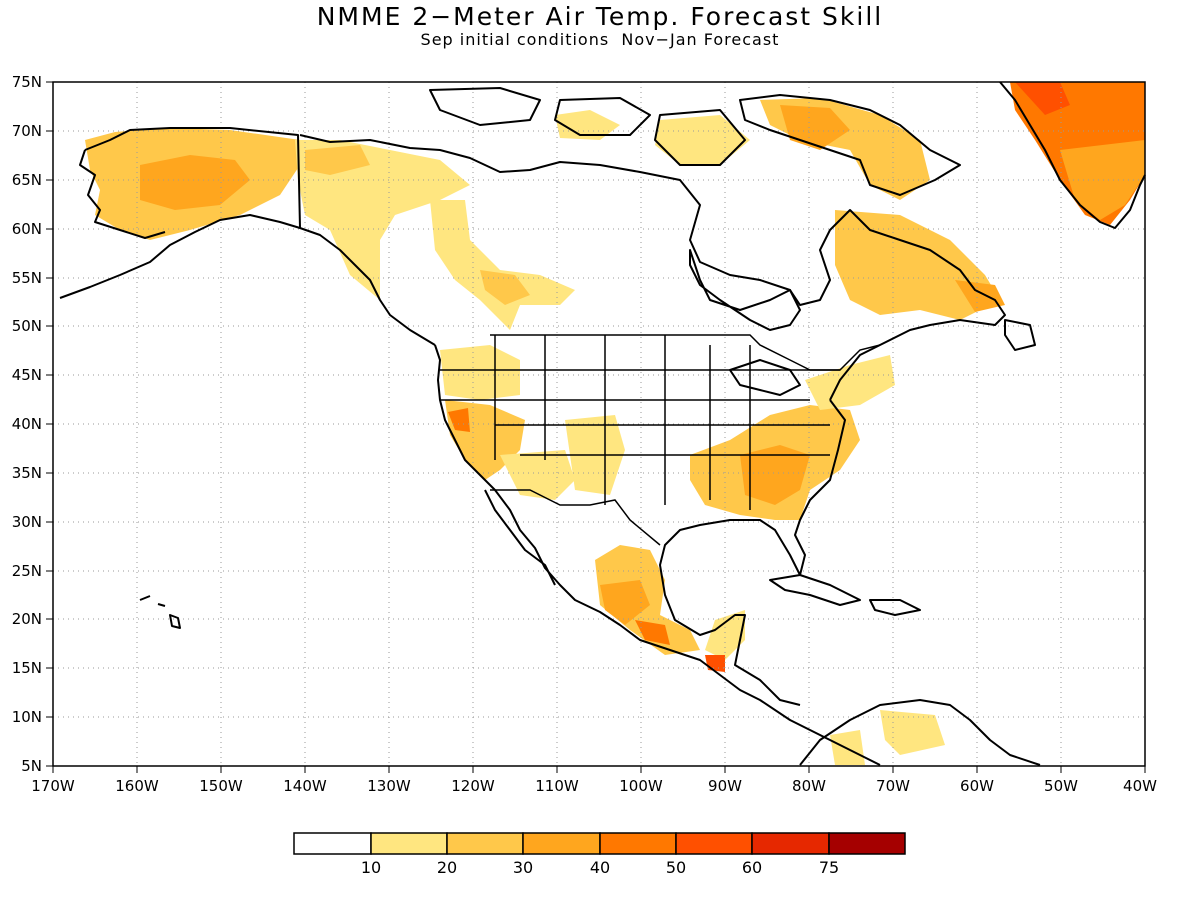 The height and width of the screenshot is (900, 1200). I want to click on shade-california-hot, so click(459, 420).